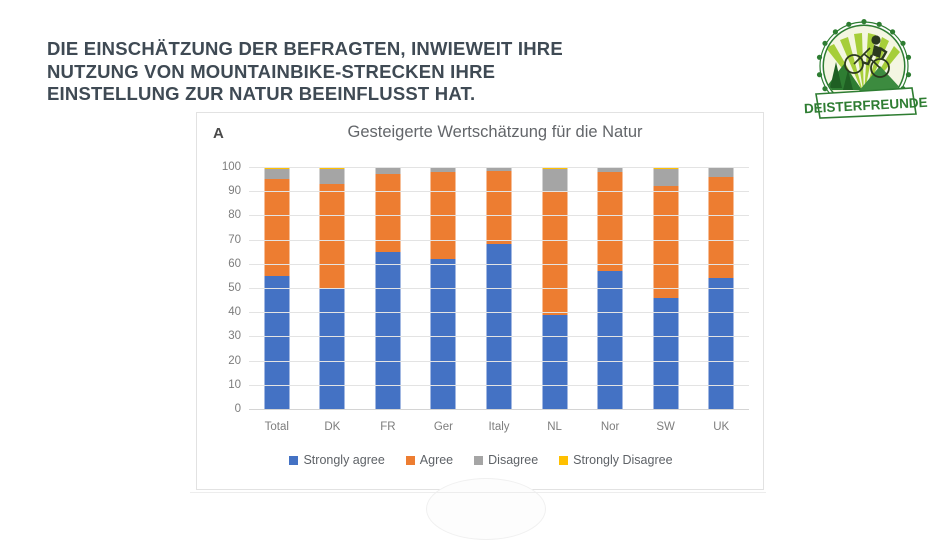 Image resolution: width=952 pixels, height=540 pixels. What do you see at coordinates (276, 427) in the screenshot?
I see `x-axis-label-total: Total` at bounding box center [276, 427].